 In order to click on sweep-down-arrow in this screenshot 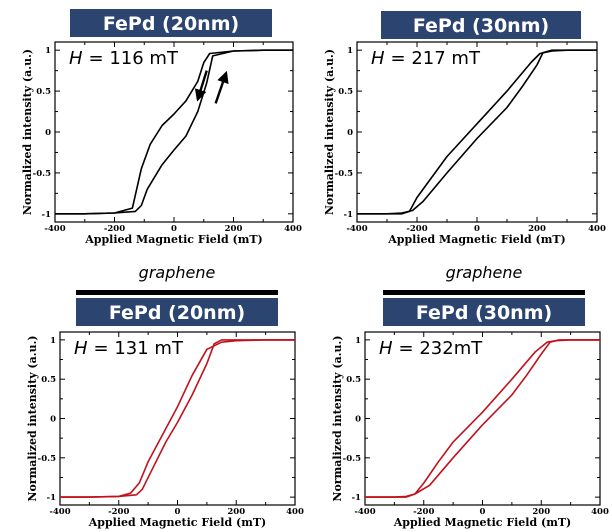, I will do `click(201, 86)`.